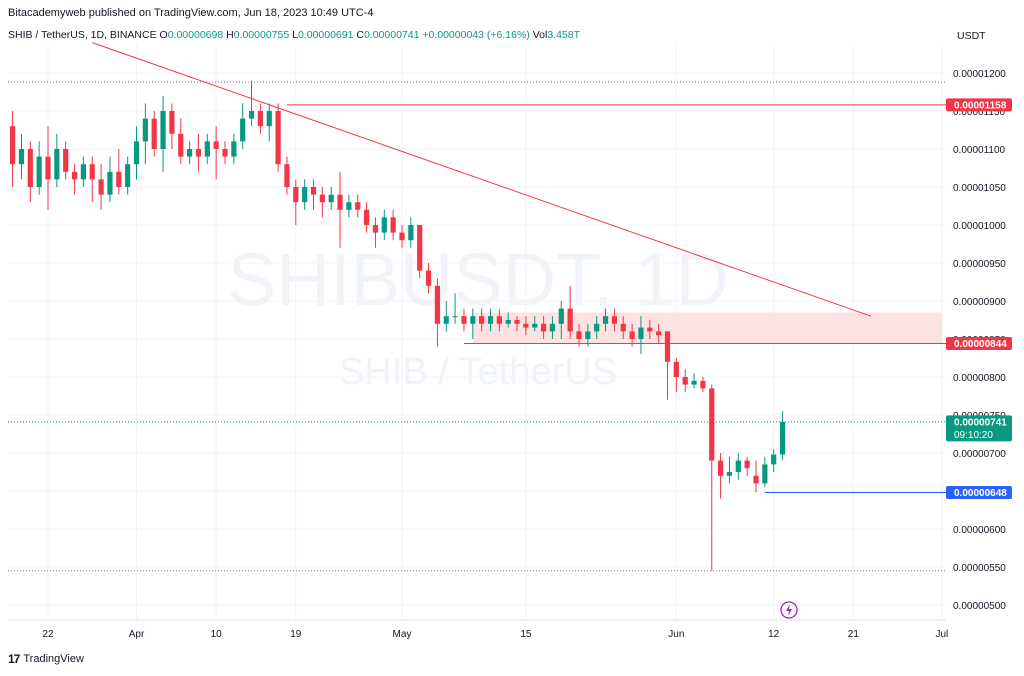  I want to click on symbol-label: SHIB / TetherUS, 1D, BINANCE, so click(82, 35).